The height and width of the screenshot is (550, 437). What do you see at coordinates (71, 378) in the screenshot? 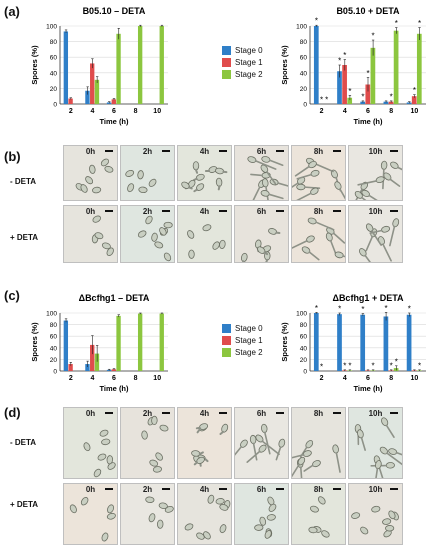
I see `x-tick-label: 2` at bounding box center [71, 378].